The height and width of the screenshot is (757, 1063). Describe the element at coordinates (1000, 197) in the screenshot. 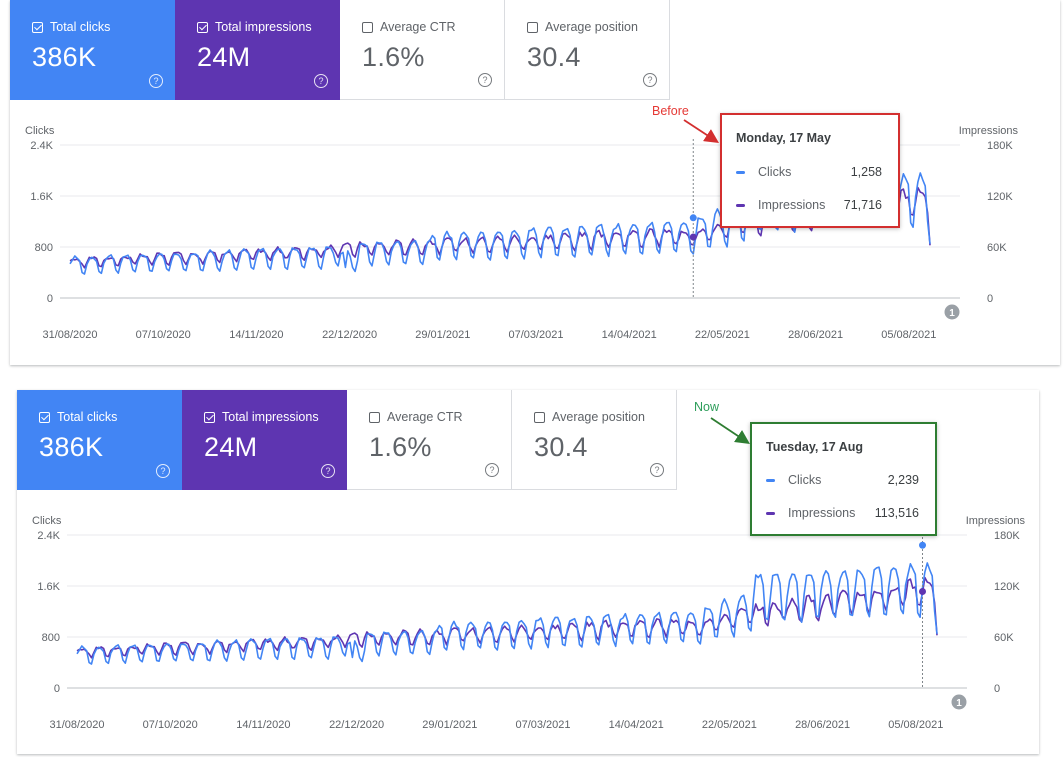

I see `y-tick-right: 120K` at that location.